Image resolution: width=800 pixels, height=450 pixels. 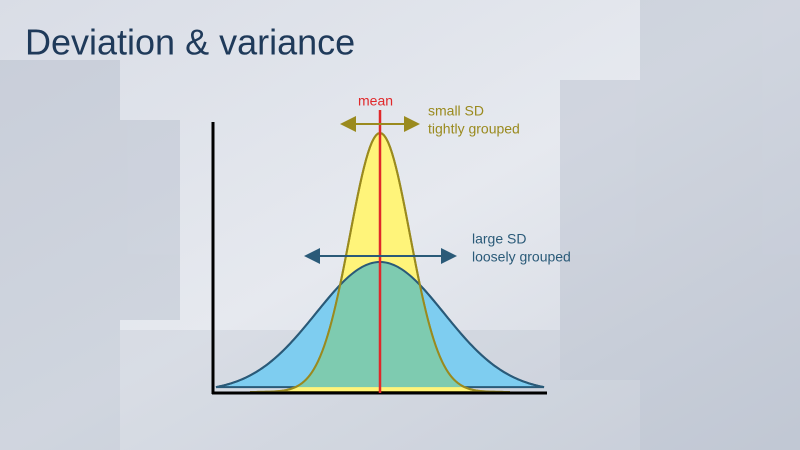 What do you see at coordinates (375, 101) in the screenshot?
I see `mean-label: mean` at bounding box center [375, 101].